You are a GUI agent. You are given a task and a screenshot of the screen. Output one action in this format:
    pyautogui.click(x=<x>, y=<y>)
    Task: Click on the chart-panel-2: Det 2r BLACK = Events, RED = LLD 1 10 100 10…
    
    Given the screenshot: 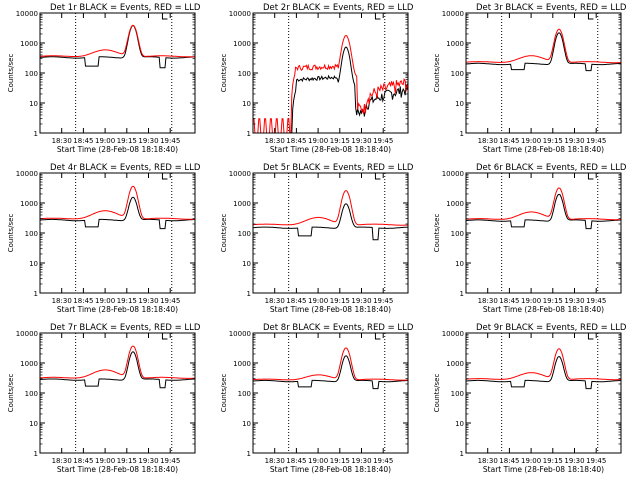 What is the action you would take?
    pyautogui.click(x=317, y=78)
    